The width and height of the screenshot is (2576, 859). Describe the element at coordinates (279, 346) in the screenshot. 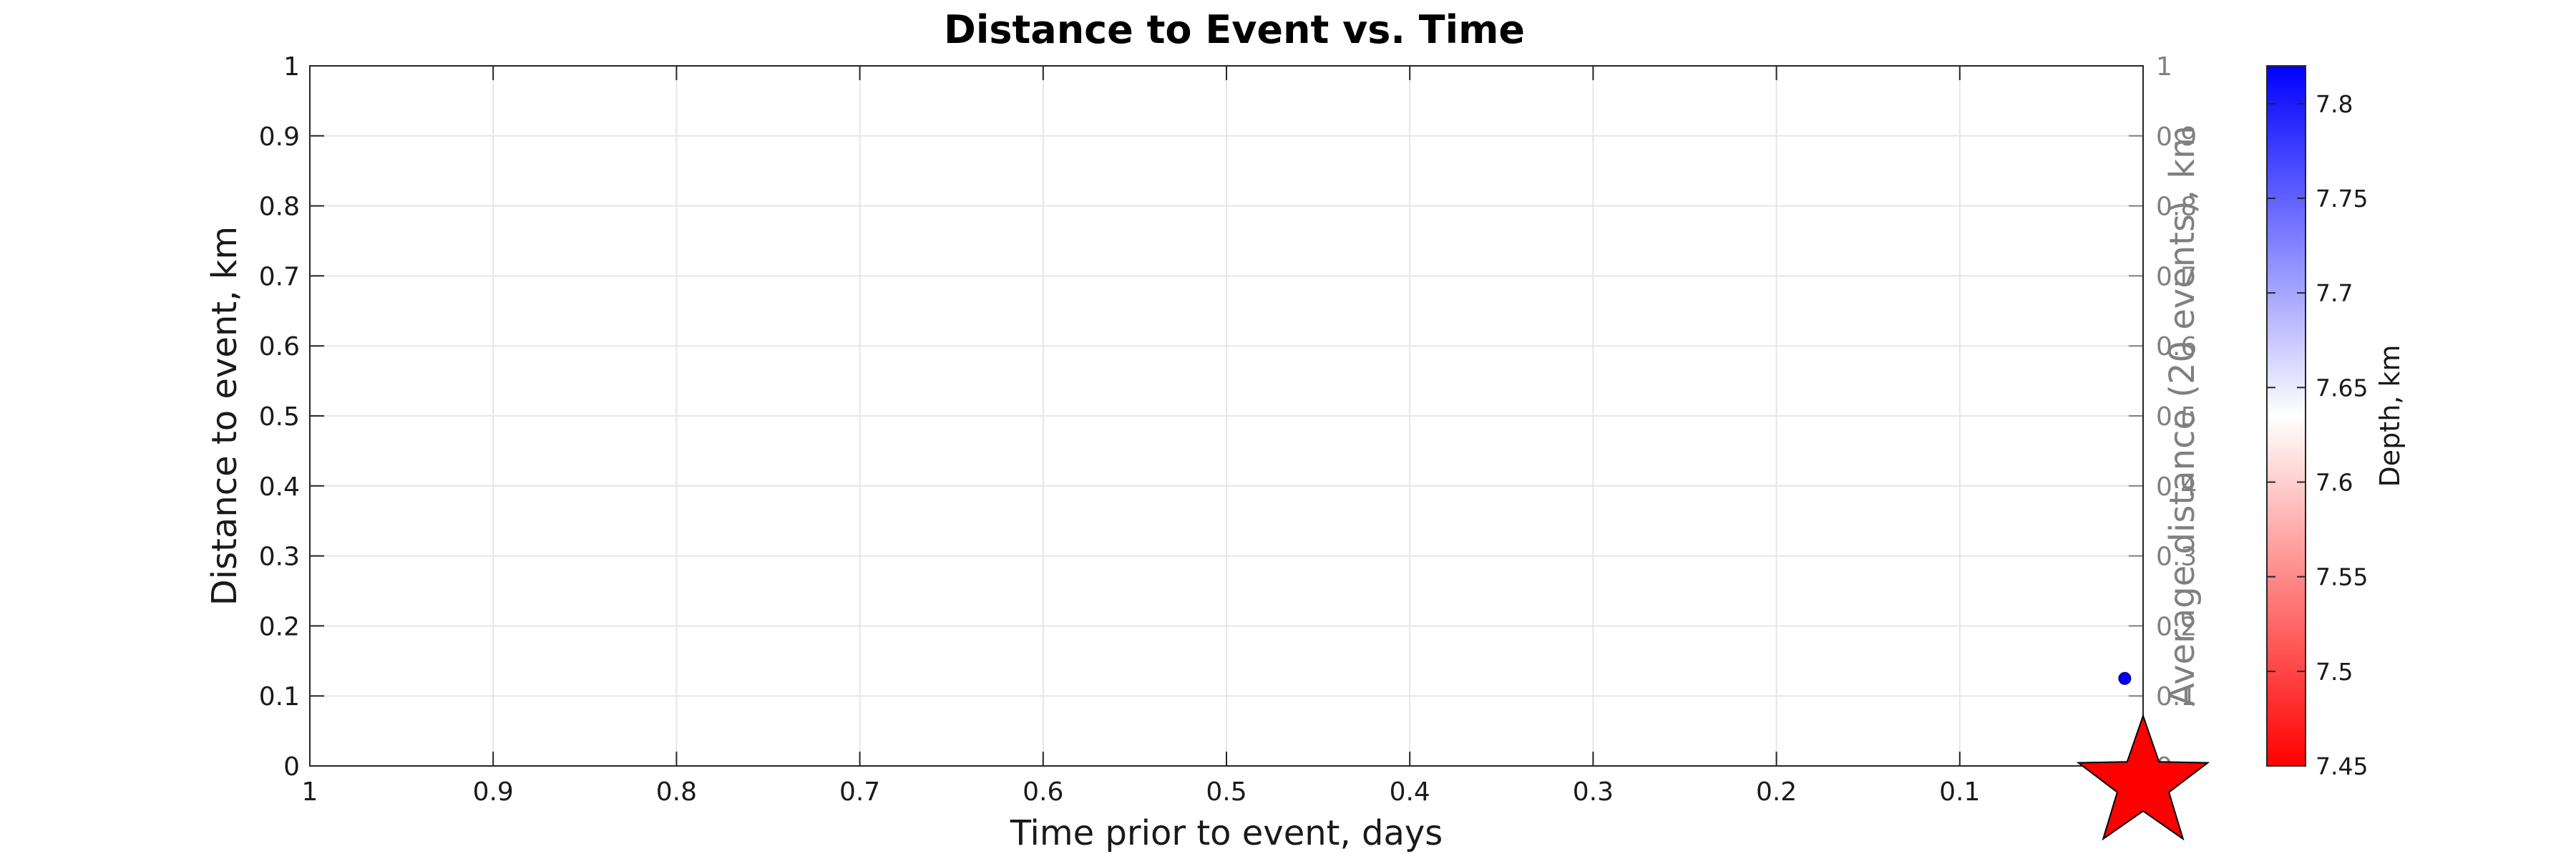

I see `y-tick-label: 0.6` at that location.